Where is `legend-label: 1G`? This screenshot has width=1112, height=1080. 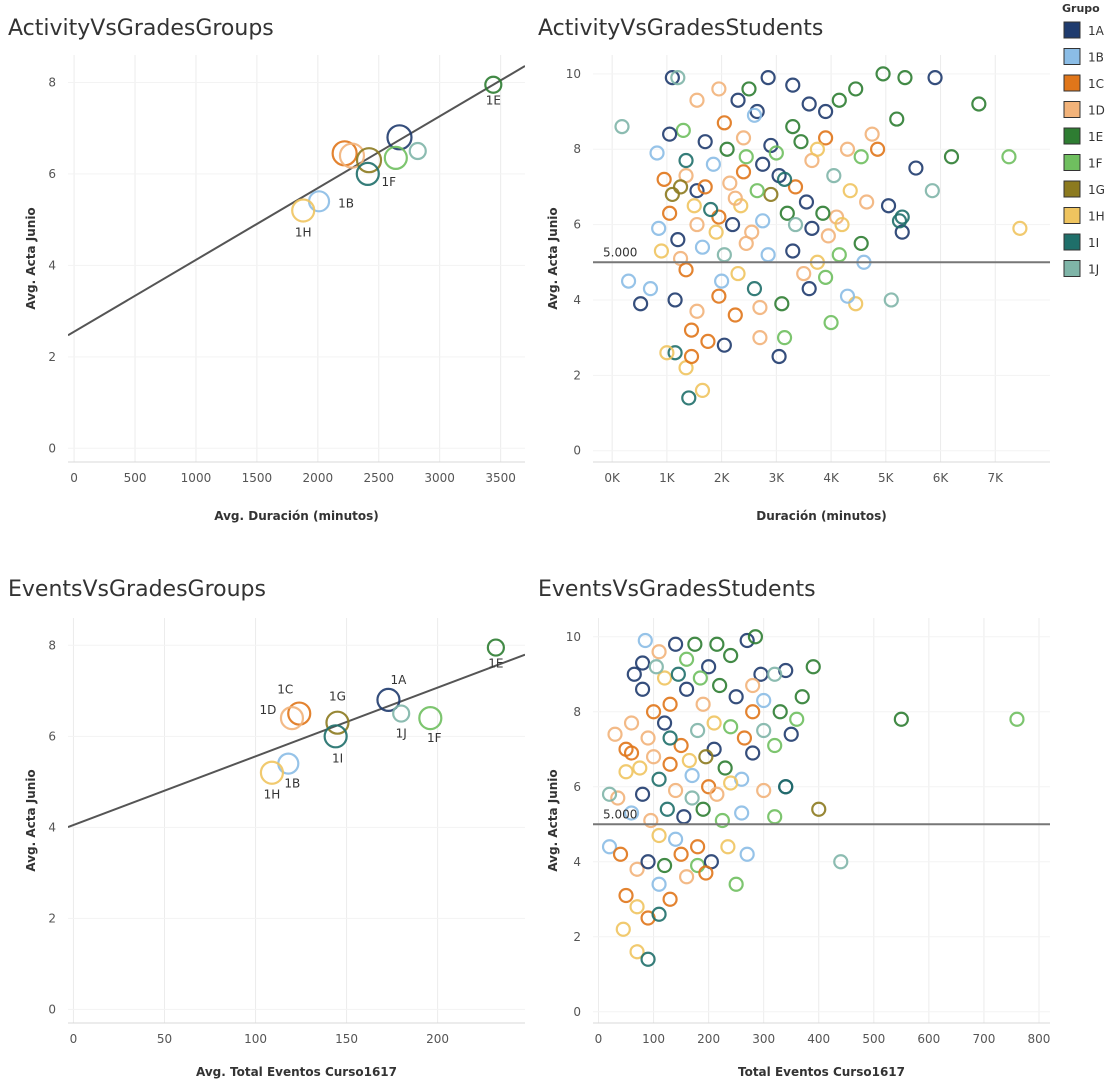 legend-label: 1G is located at coordinates (1096, 190).